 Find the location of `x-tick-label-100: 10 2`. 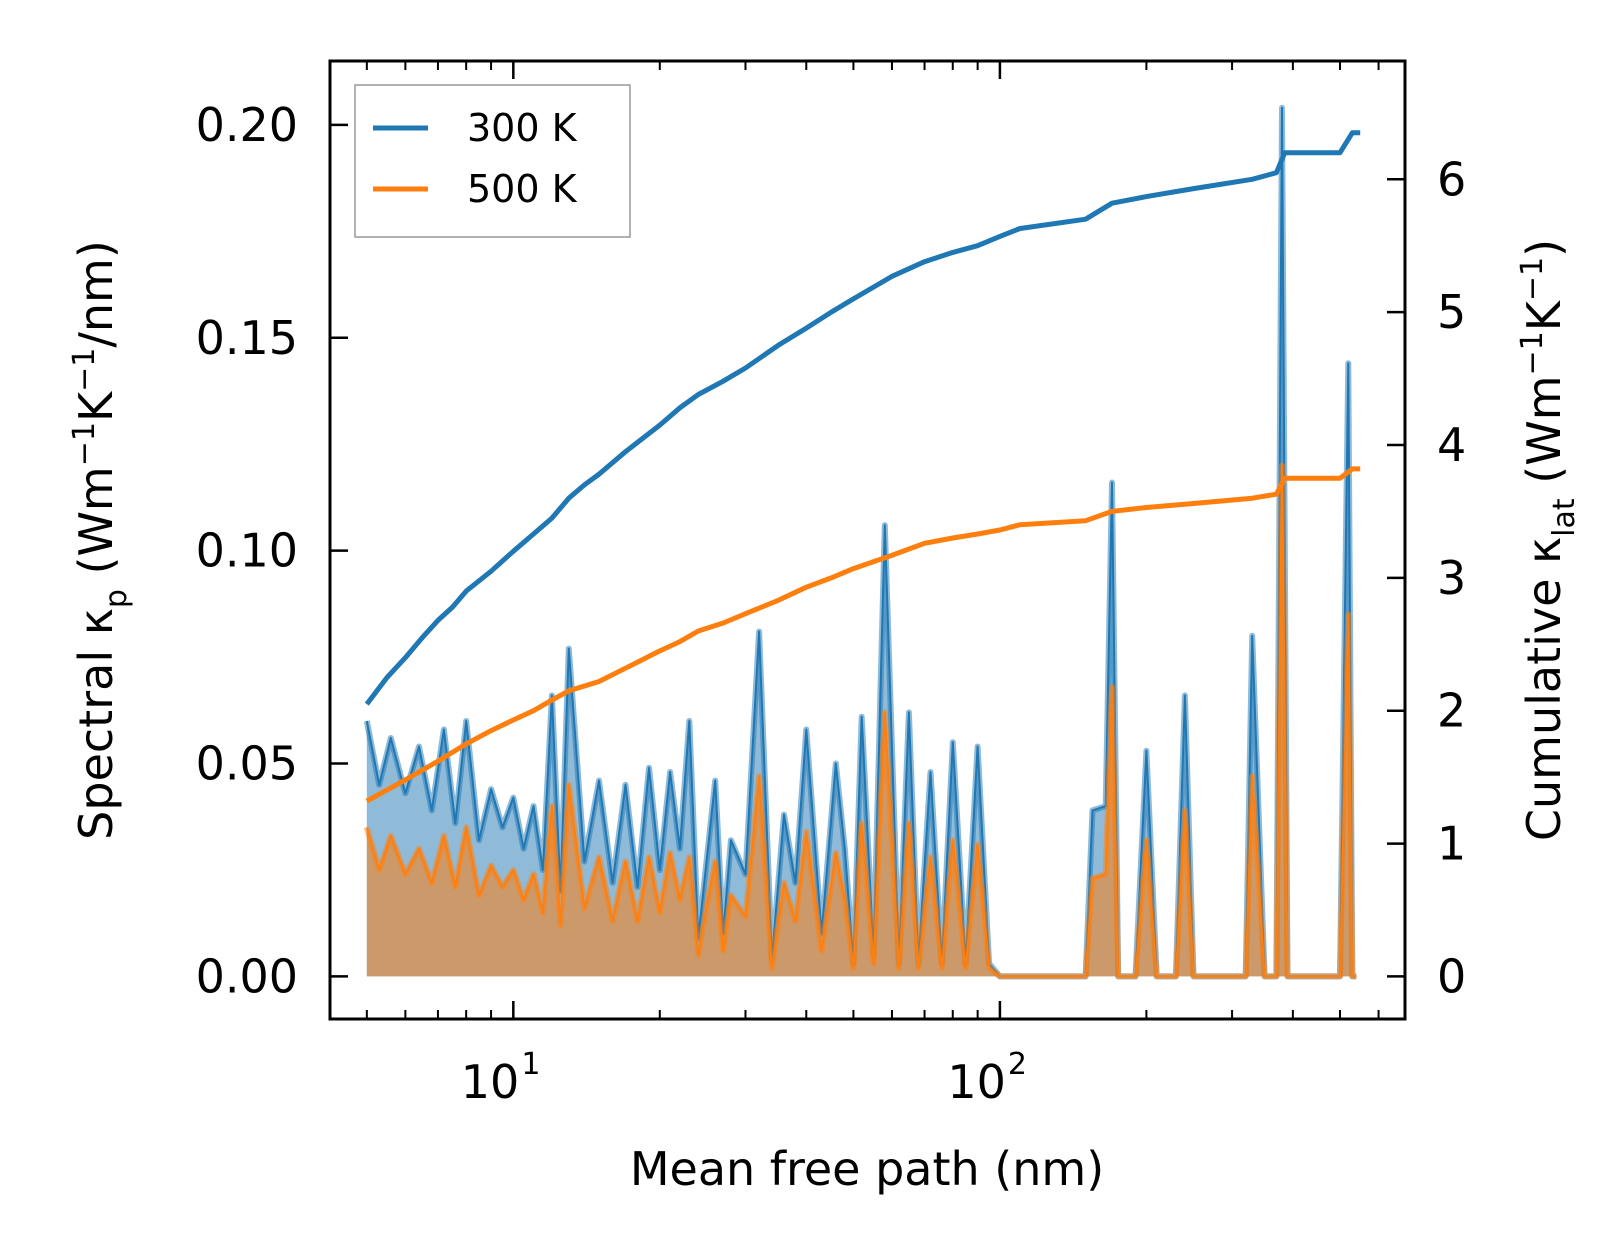

x-tick-label-100: 10 2 is located at coordinates (987, 1078).